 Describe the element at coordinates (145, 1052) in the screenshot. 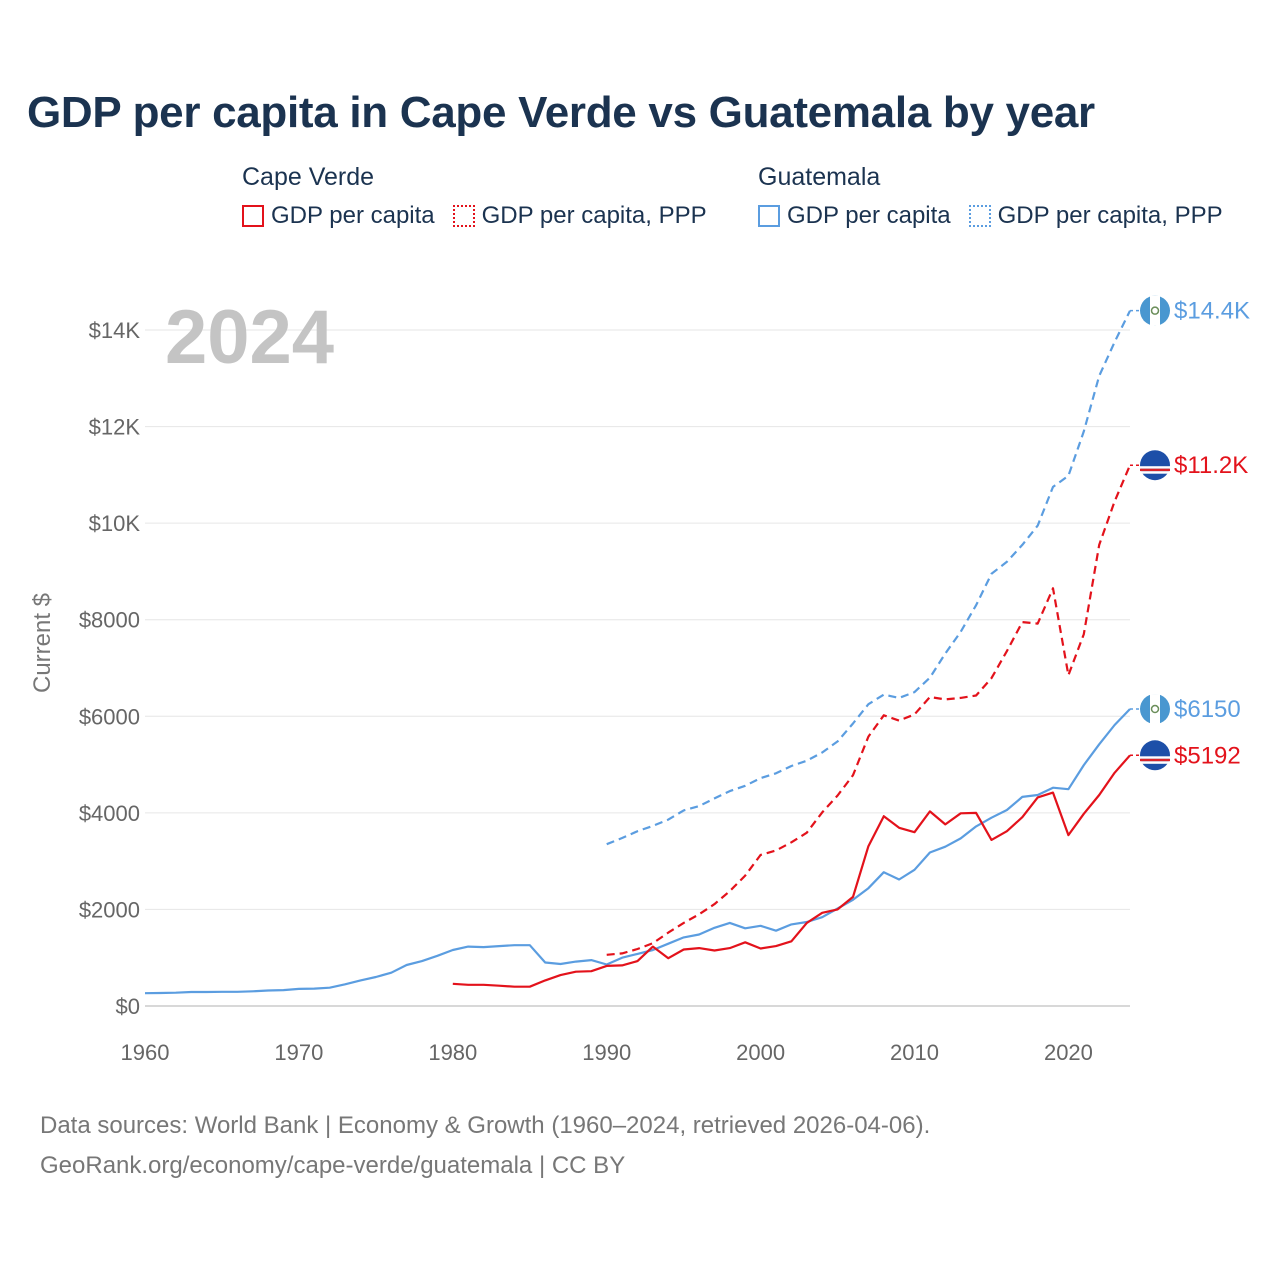

I see `x-tick-label: 1960` at that location.